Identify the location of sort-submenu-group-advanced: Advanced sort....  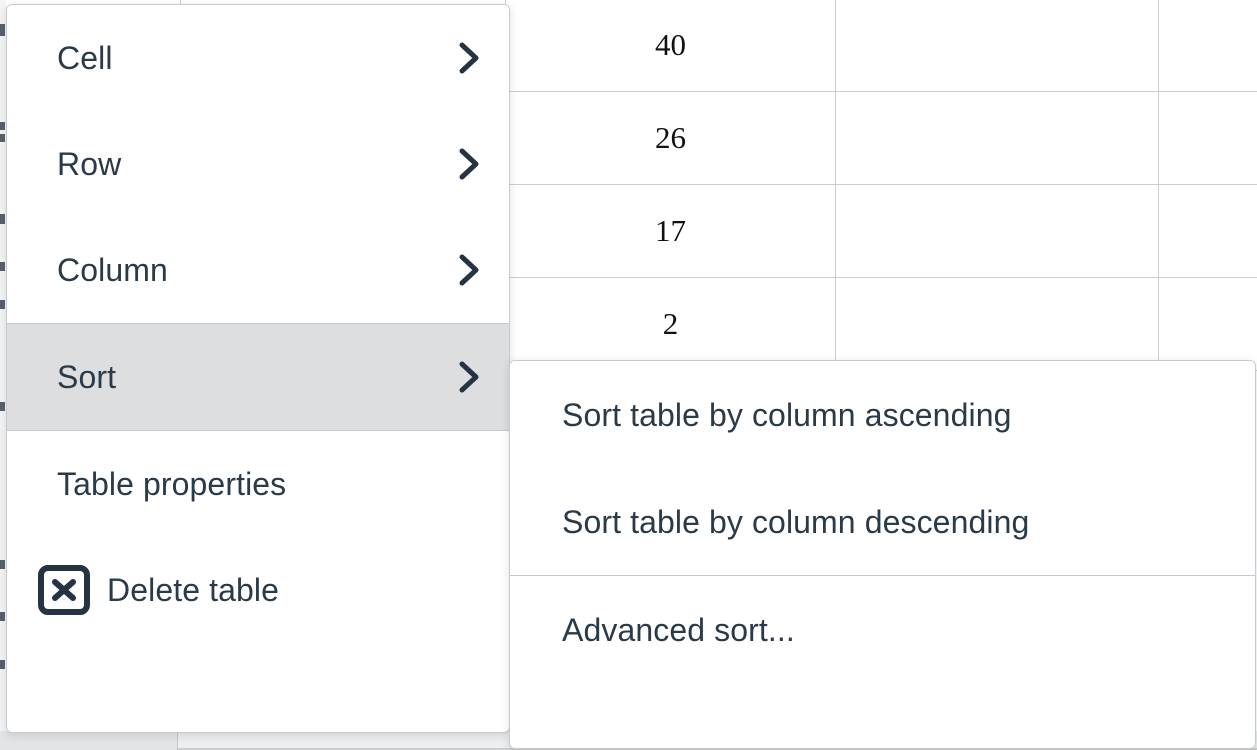
(882, 629).